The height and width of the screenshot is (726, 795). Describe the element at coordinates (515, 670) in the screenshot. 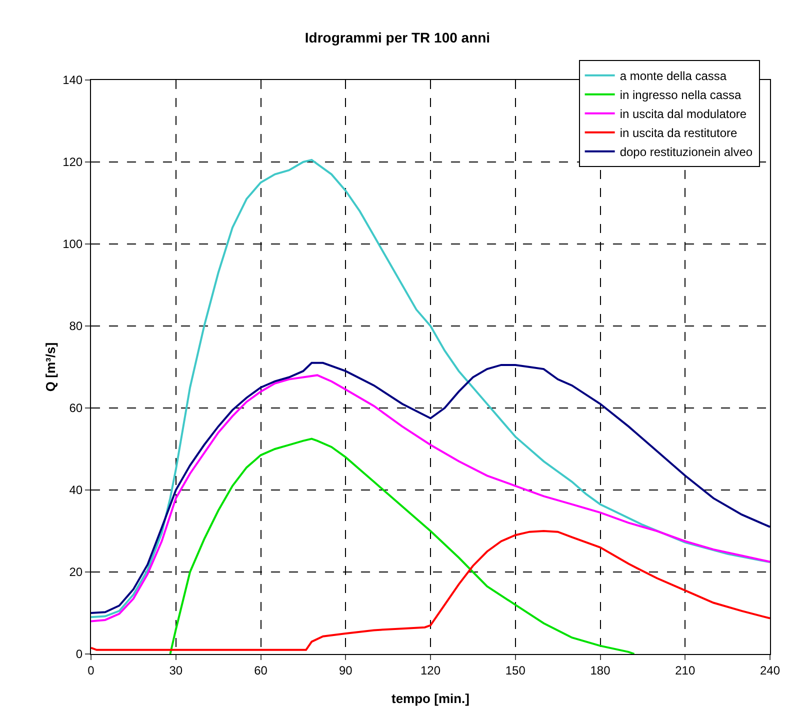

I see `x-tick-label: 150` at that location.